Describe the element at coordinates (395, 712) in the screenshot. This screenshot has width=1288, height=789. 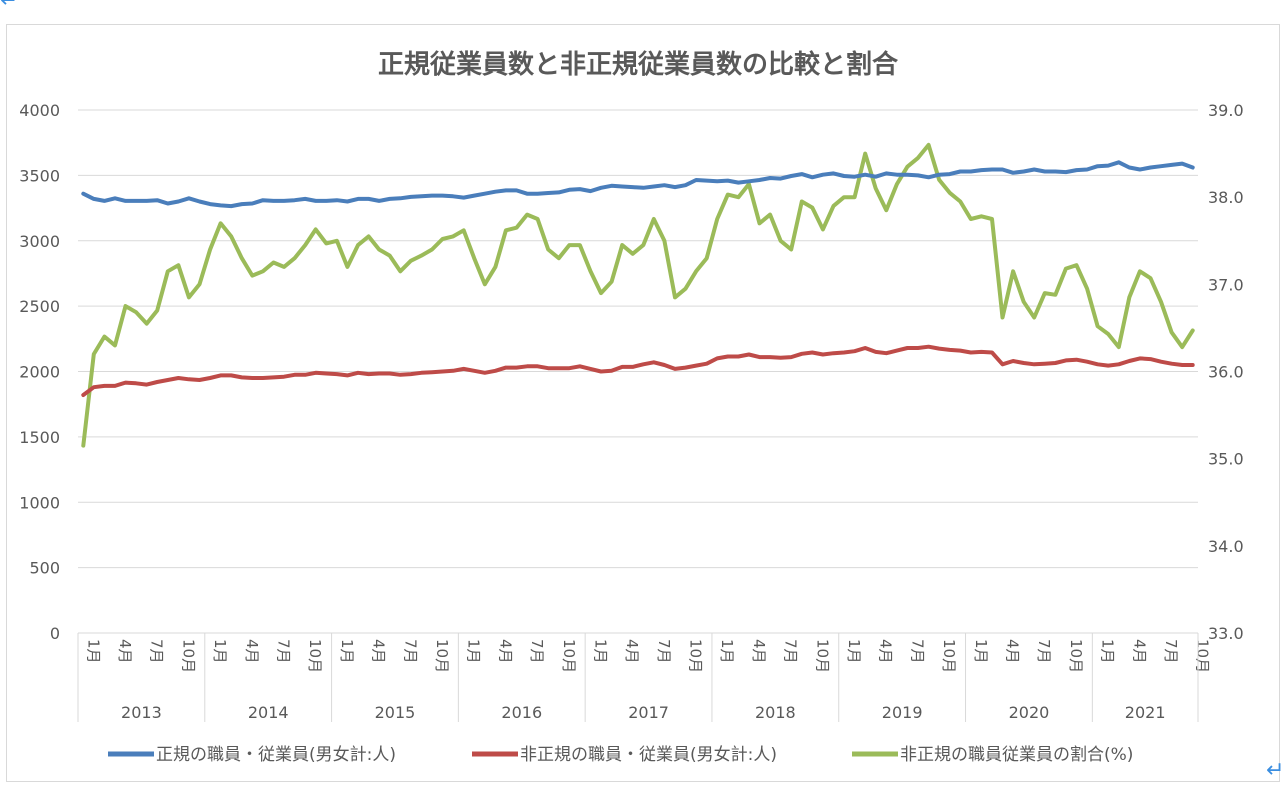
I see `x-year-label: 2015` at that location.